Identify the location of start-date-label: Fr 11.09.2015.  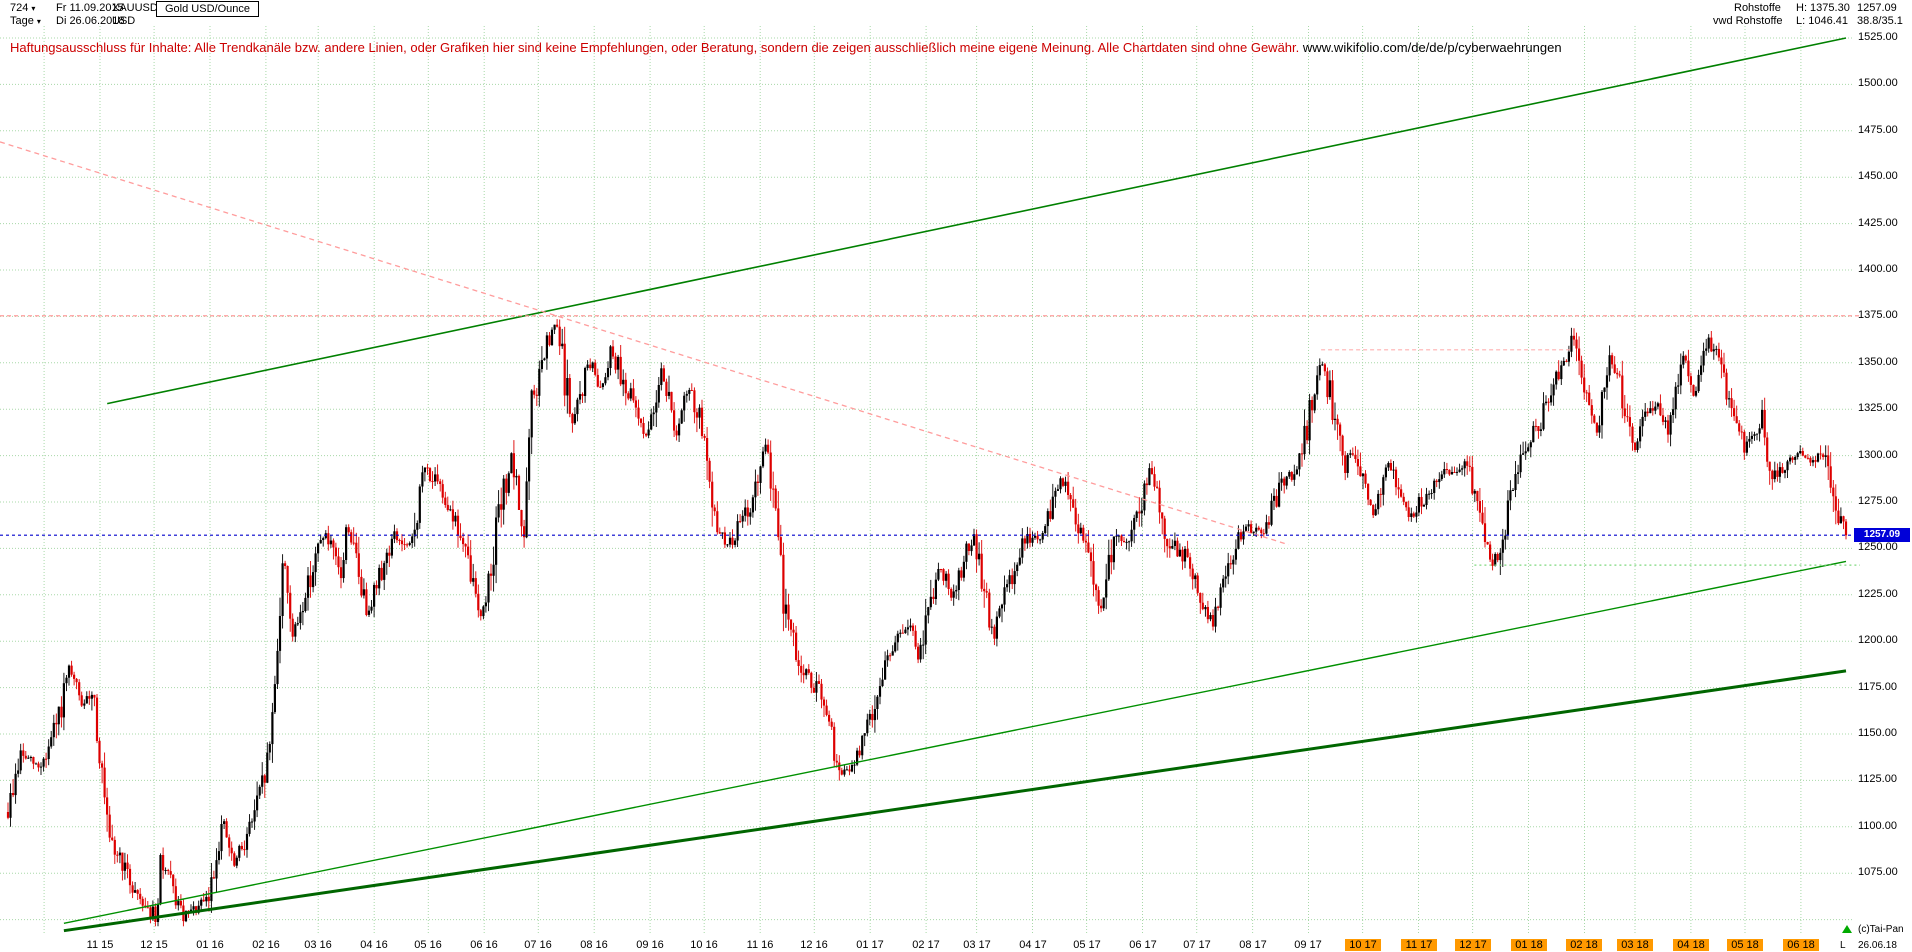
(90, 8).